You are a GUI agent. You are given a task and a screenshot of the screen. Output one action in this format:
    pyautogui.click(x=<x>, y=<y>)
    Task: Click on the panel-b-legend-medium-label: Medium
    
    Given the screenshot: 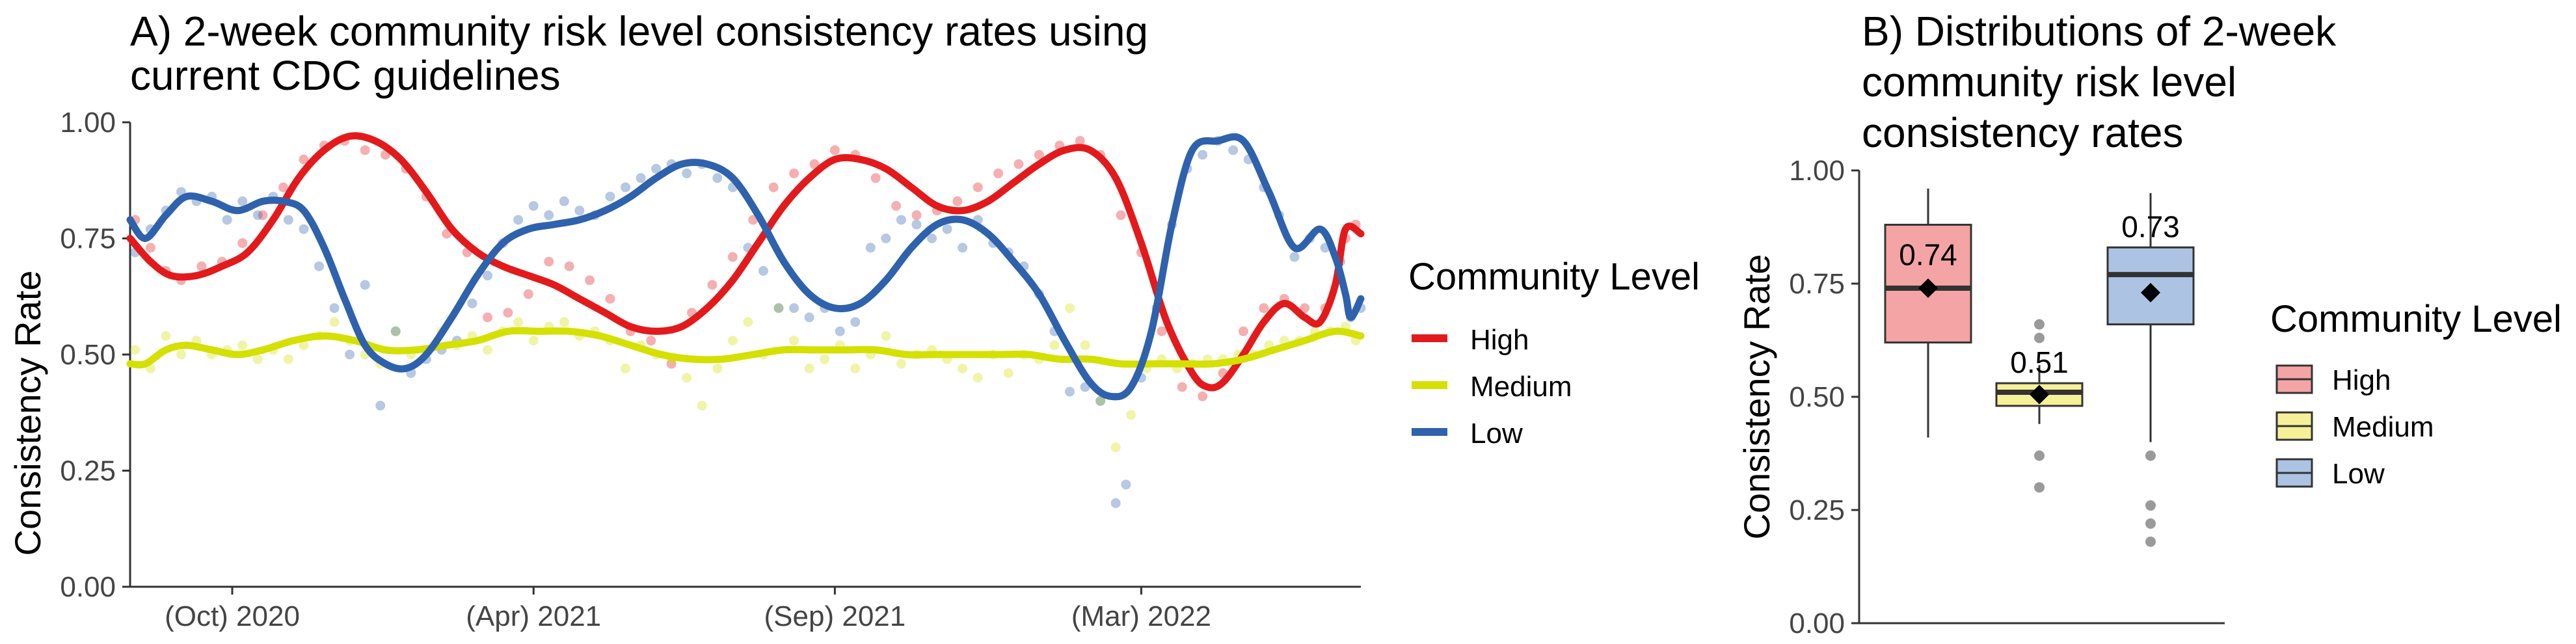 What is the action you would take?
    pyautogui.click(x=2383, y=427)
    